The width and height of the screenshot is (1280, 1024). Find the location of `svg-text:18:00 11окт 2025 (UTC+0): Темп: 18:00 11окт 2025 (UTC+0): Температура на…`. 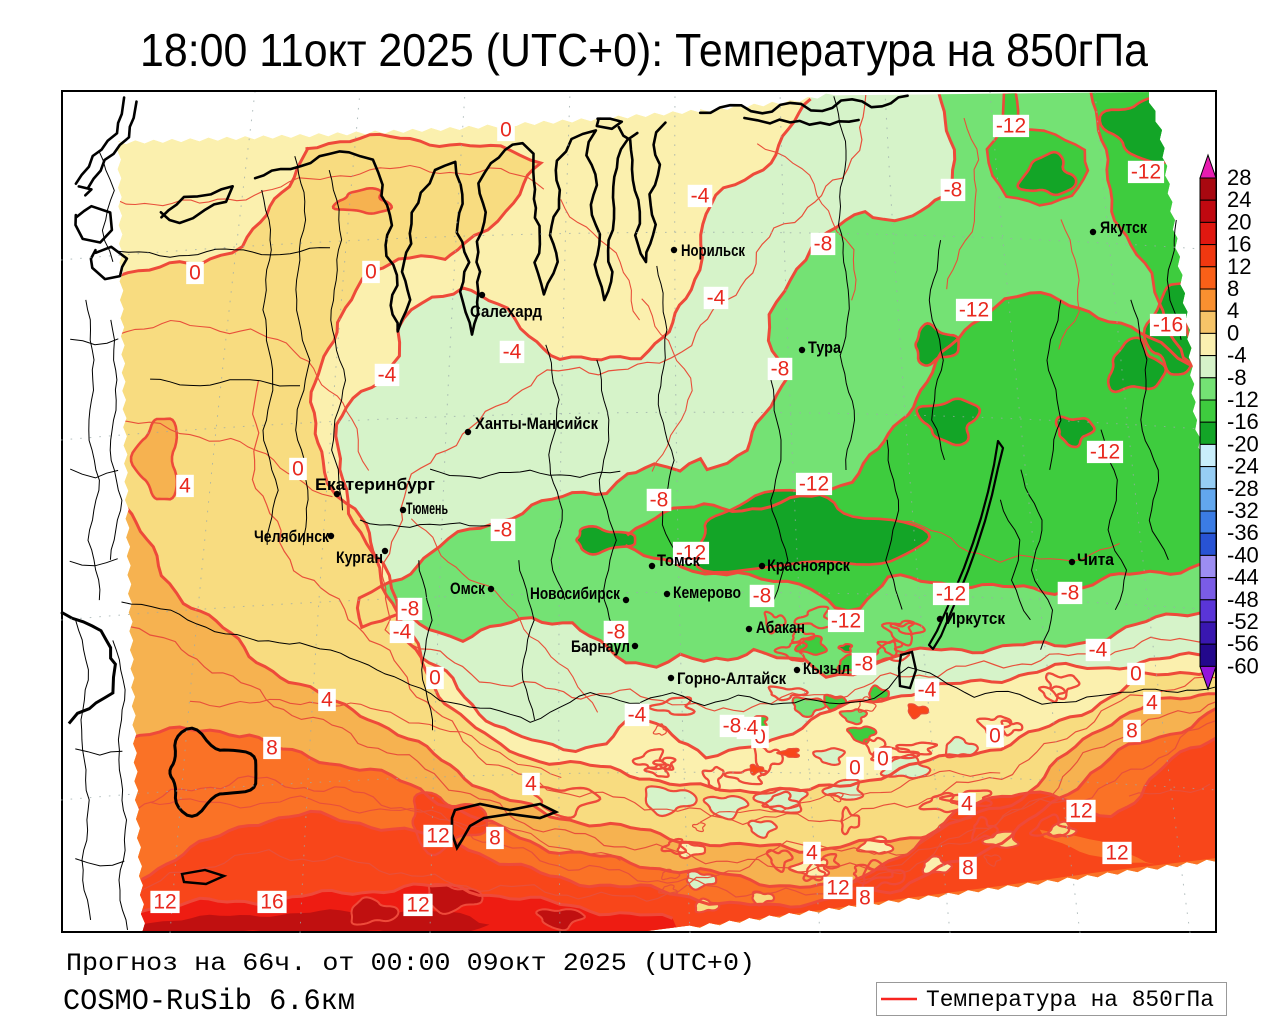

svg-text:18:00 11окт 2025 (UTC+0): Темп: 18:00 11окт 2025 (UTC+0): Температура на… is located at coordinates (644, 50).